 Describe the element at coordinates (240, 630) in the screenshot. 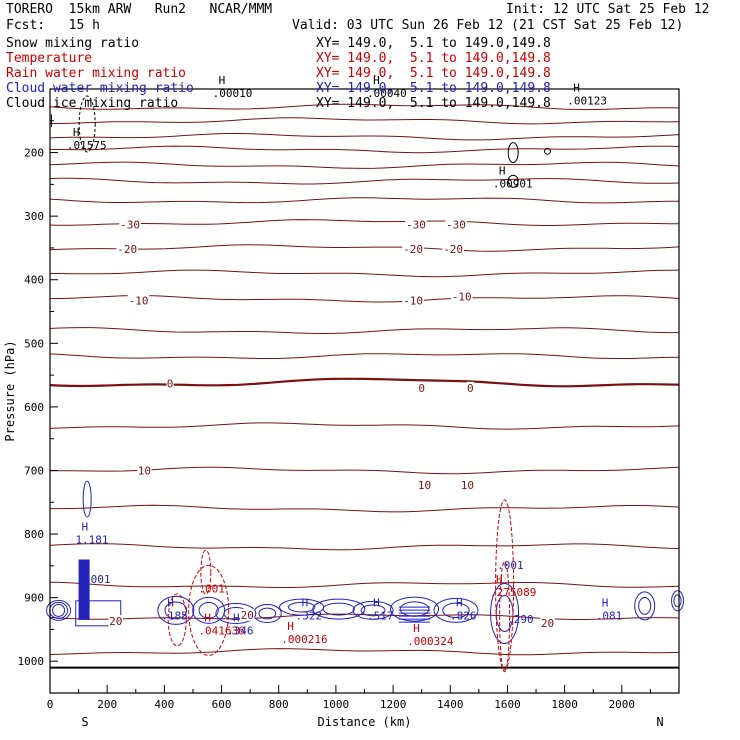

I see `maximum-value-label: .346` at that location.